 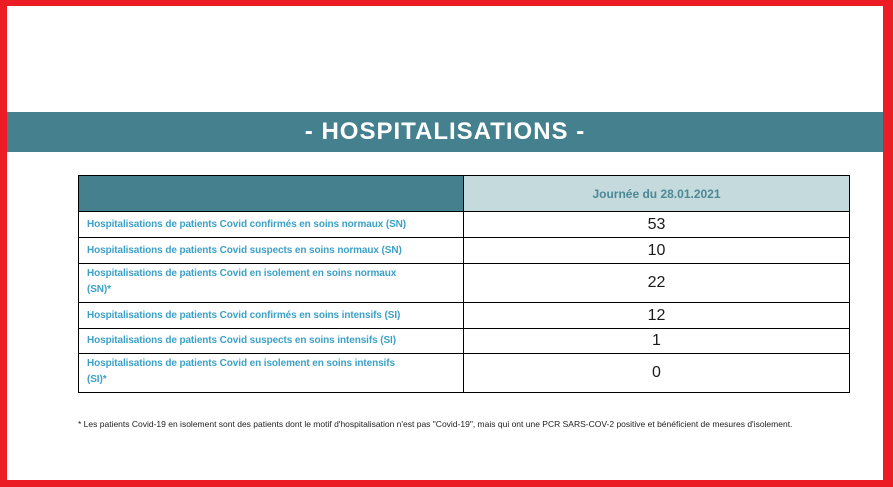 What do you see at coordinates (656, 341) in the screenshot?
I see `row-value: 1` at bounding box center [656, 341].